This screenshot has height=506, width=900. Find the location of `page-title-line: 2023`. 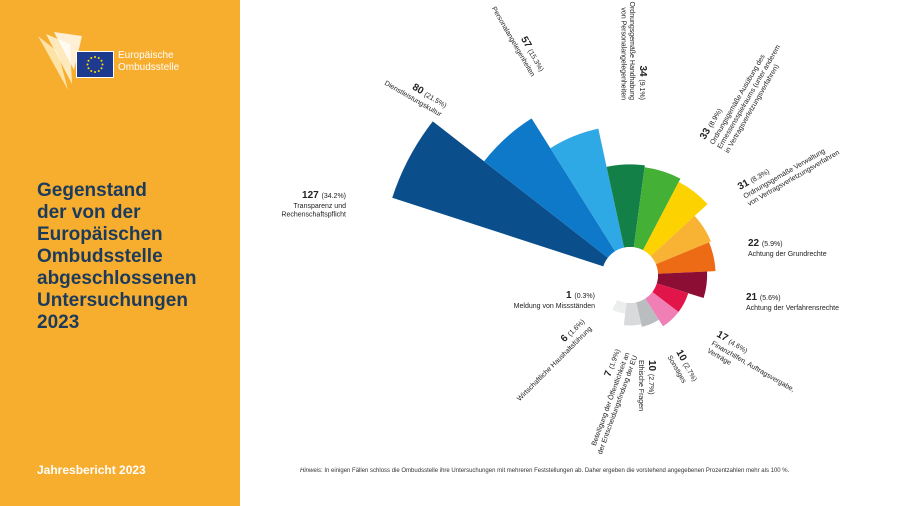

page-title-line: 2023 is located at coordinates (58, 322).